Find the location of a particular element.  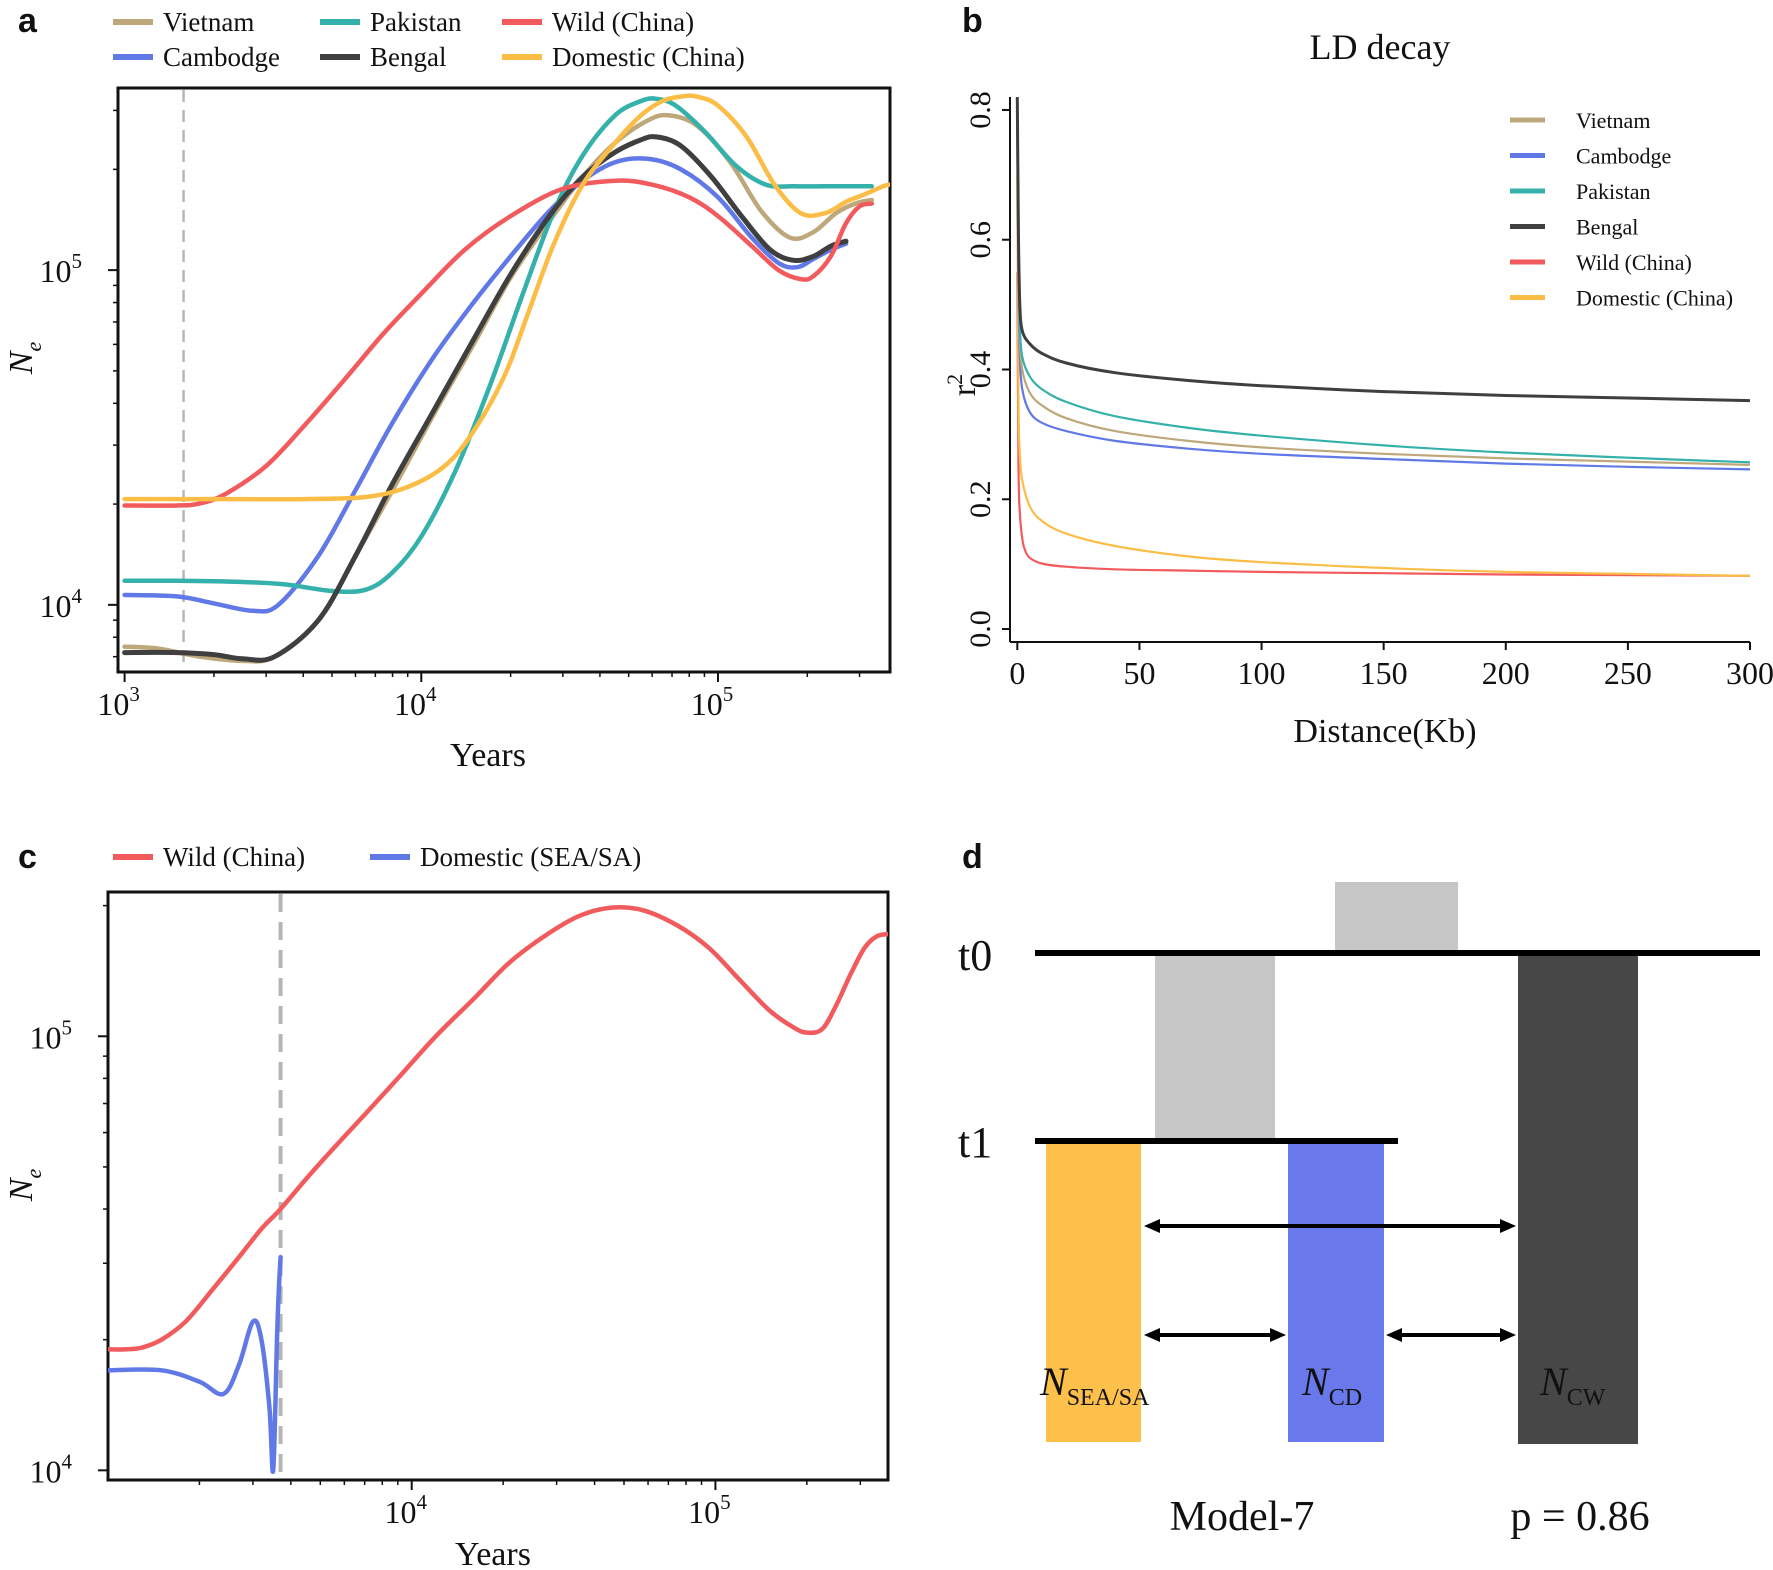

x-tick-label: 100 is located at coordinates (1262, 673).